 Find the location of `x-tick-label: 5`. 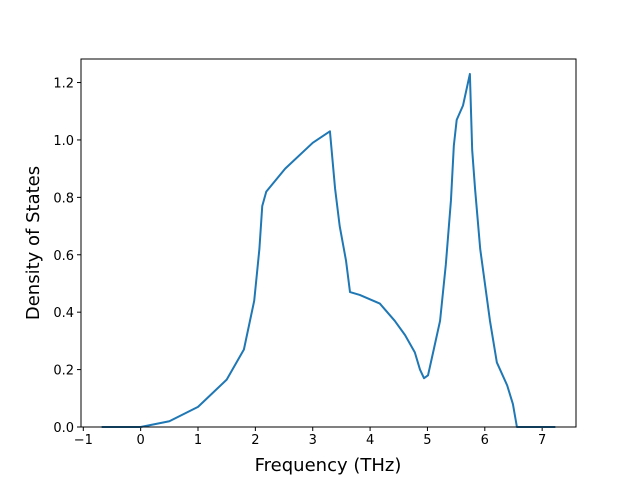

x-tick-label: 5 is located at coordinates (427, 440).